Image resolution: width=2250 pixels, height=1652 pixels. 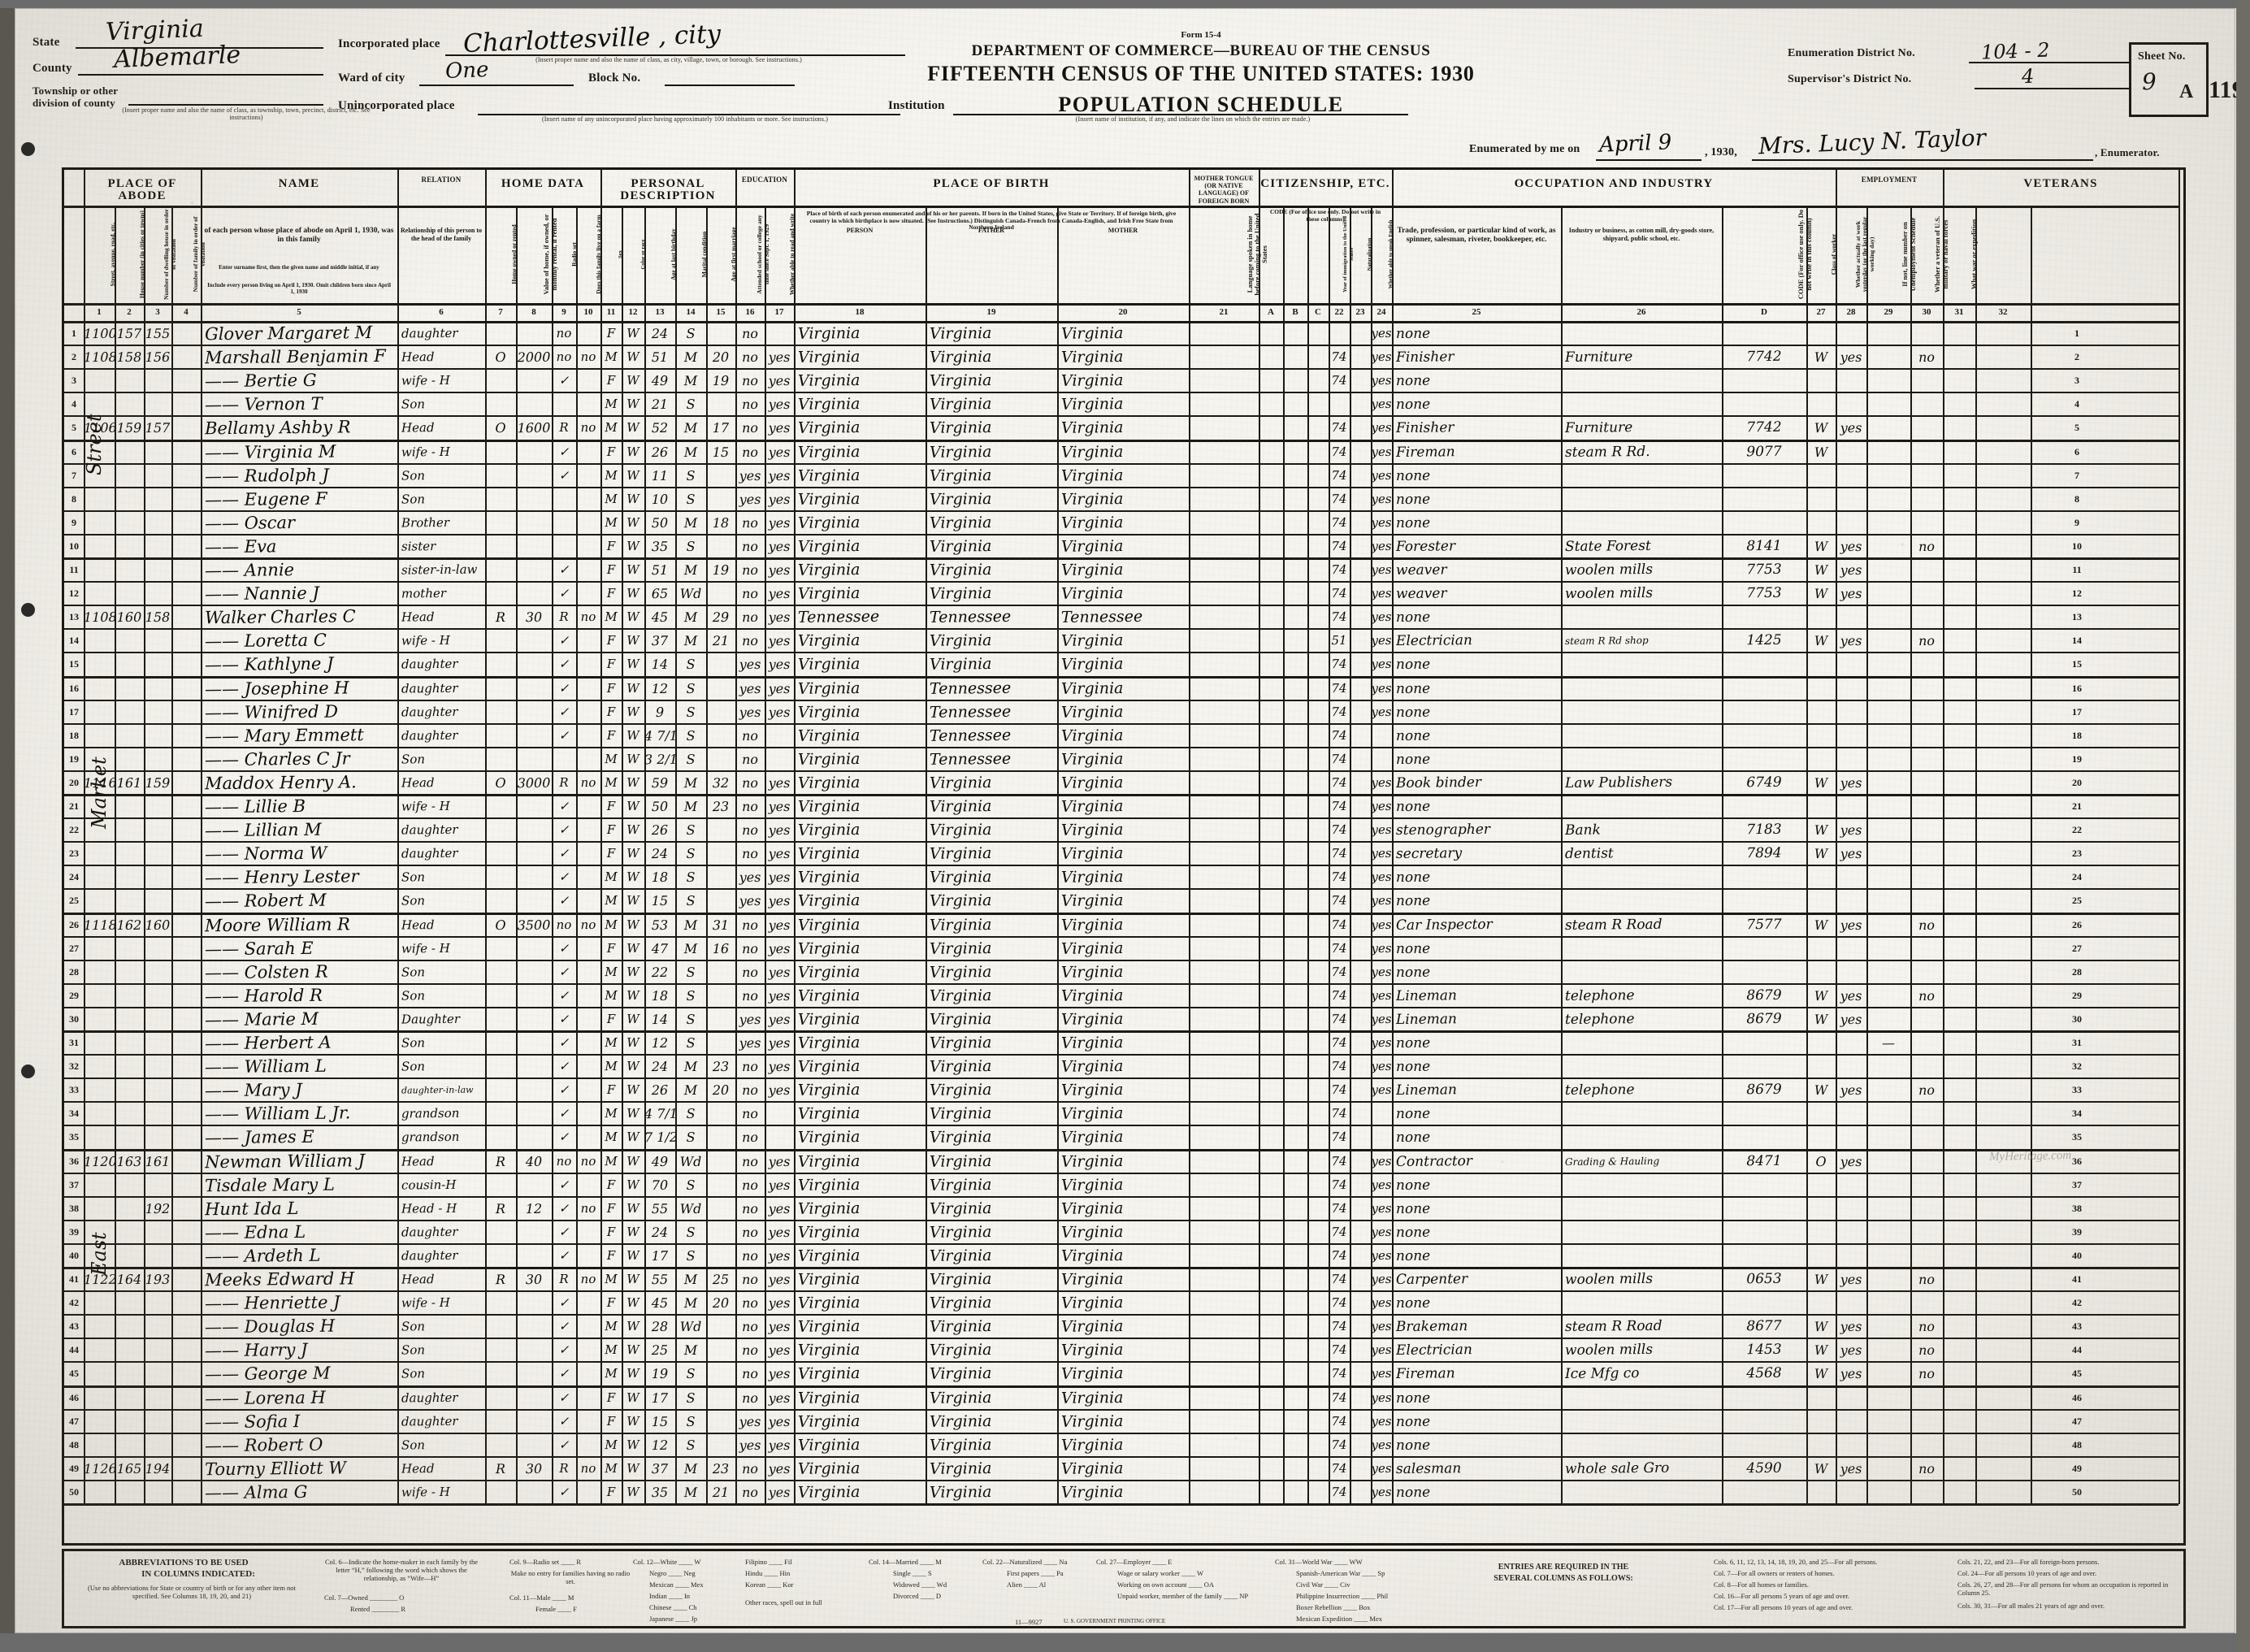 I want to click on cell-code: 7894, so click(x=1764, y=853).